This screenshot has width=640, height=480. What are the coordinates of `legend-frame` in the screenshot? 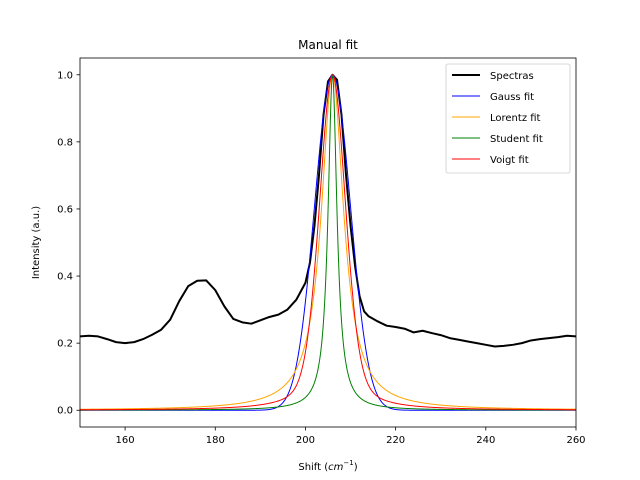 It's located at (508, 118).